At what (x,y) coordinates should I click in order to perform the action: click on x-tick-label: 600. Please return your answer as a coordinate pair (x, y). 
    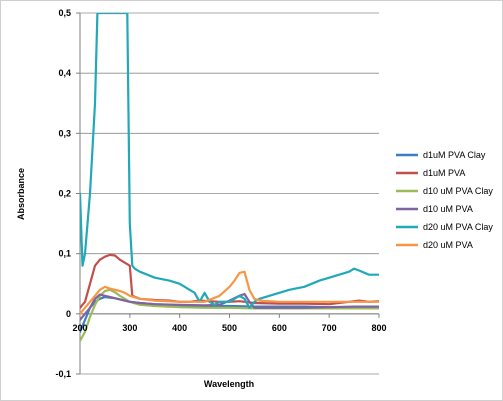
    Looking at the image, I should click on (279, 328).